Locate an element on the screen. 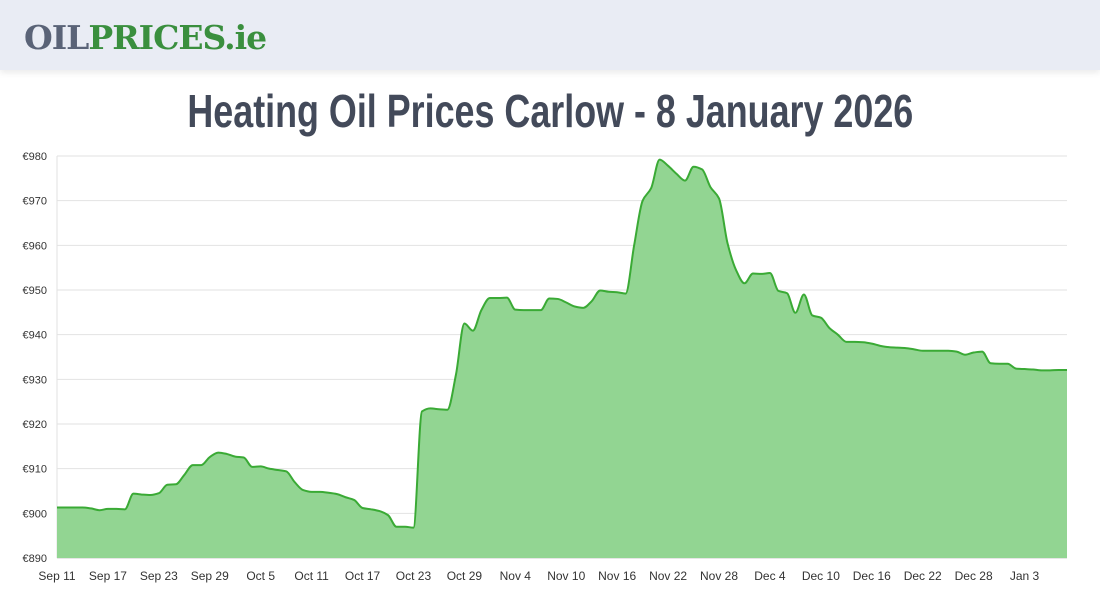 The height and width of the screenshot is (600, 1100). y-tick-label: €900 is located at coordinates (35, 514).